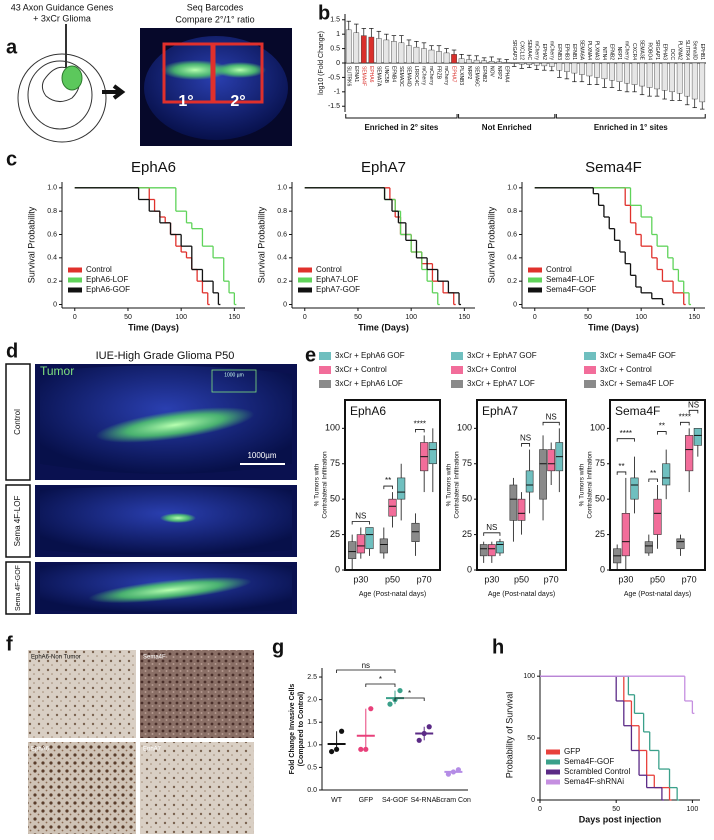 This screenshot has width=714, height=840. I want to click on glioma-label: + 3xCr Glioma, so click(62, 18).